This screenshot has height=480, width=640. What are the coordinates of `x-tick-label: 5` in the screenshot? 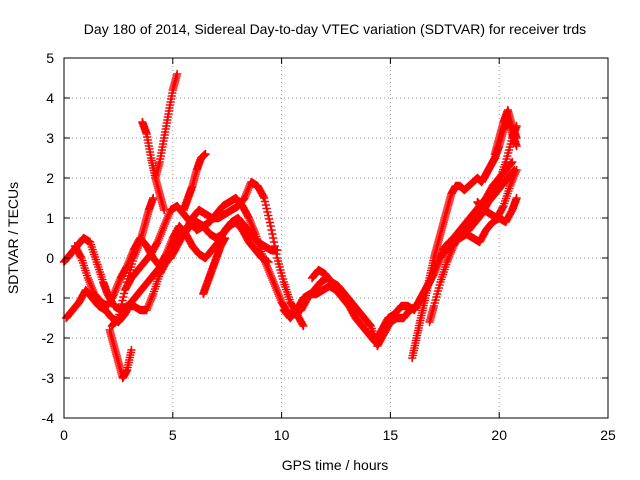 It's located at (173, 435).